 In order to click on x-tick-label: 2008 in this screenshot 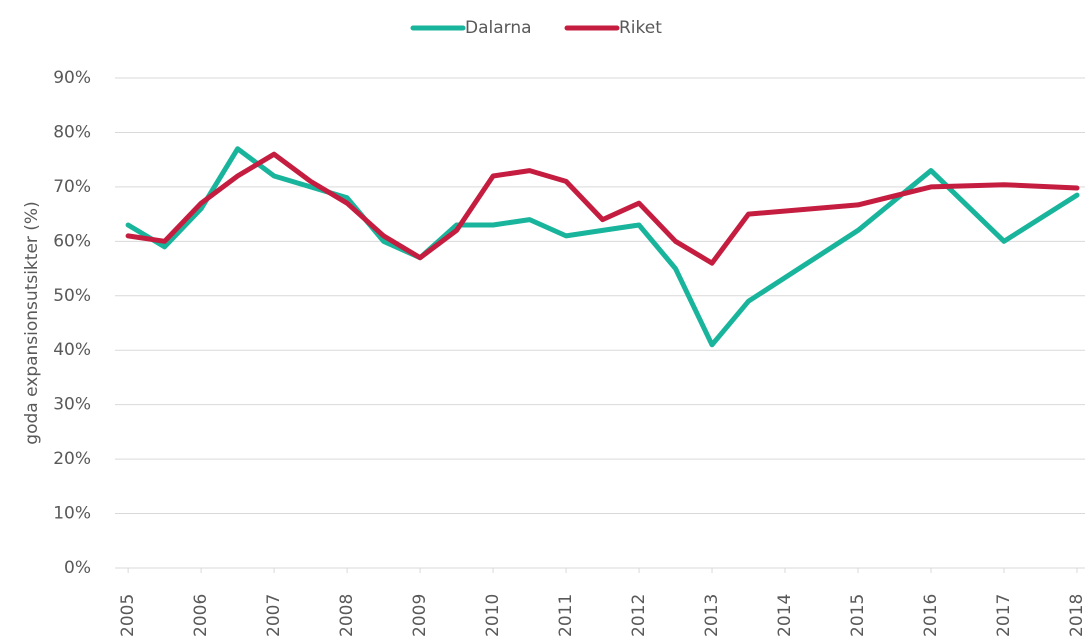, I will do `click(347, 615)`.